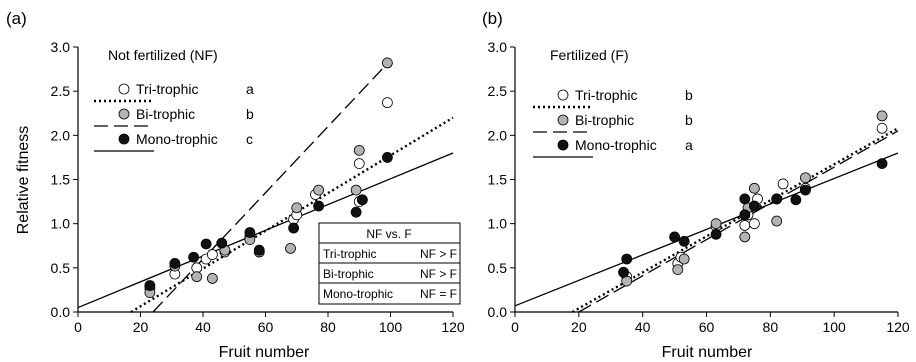 The image size is (916, 362). I want to click on x-axis-label-a: Fruit number, so click(264, 352).